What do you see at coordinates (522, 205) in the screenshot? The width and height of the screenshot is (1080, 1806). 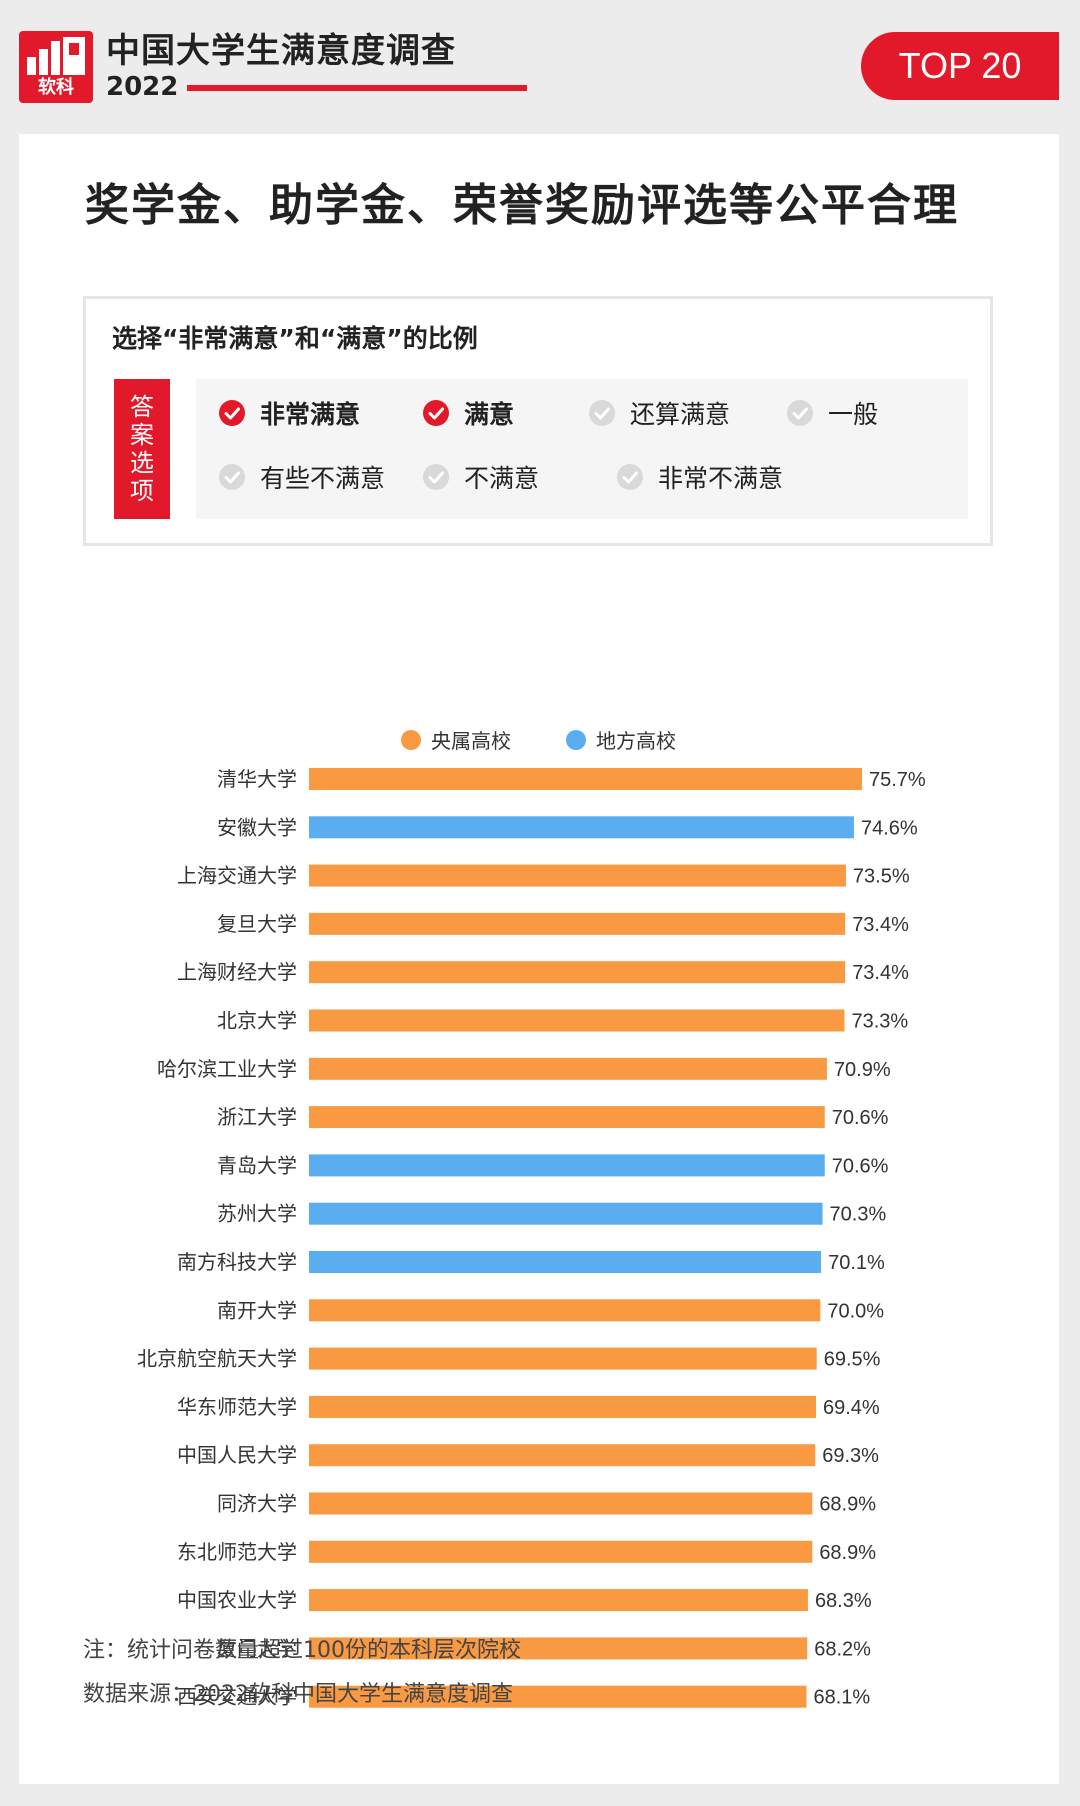 I see `chart-title: 奖学金、助学金、荣誉奖励评选等公平合理` at bounding box center [522, 205].